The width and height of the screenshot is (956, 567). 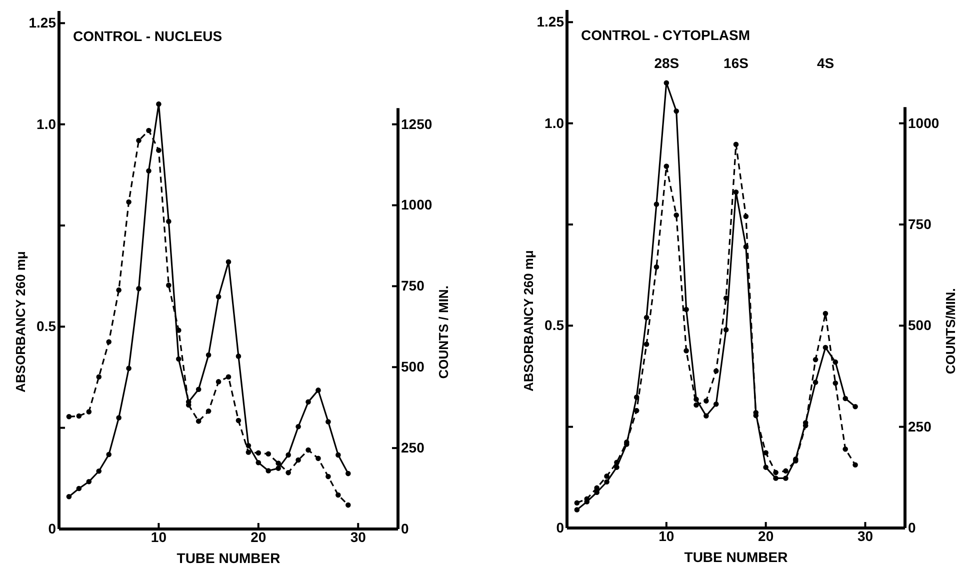 I want to click on y2-axis-title: COUNTS/MIN., so click(x=949, y=331).